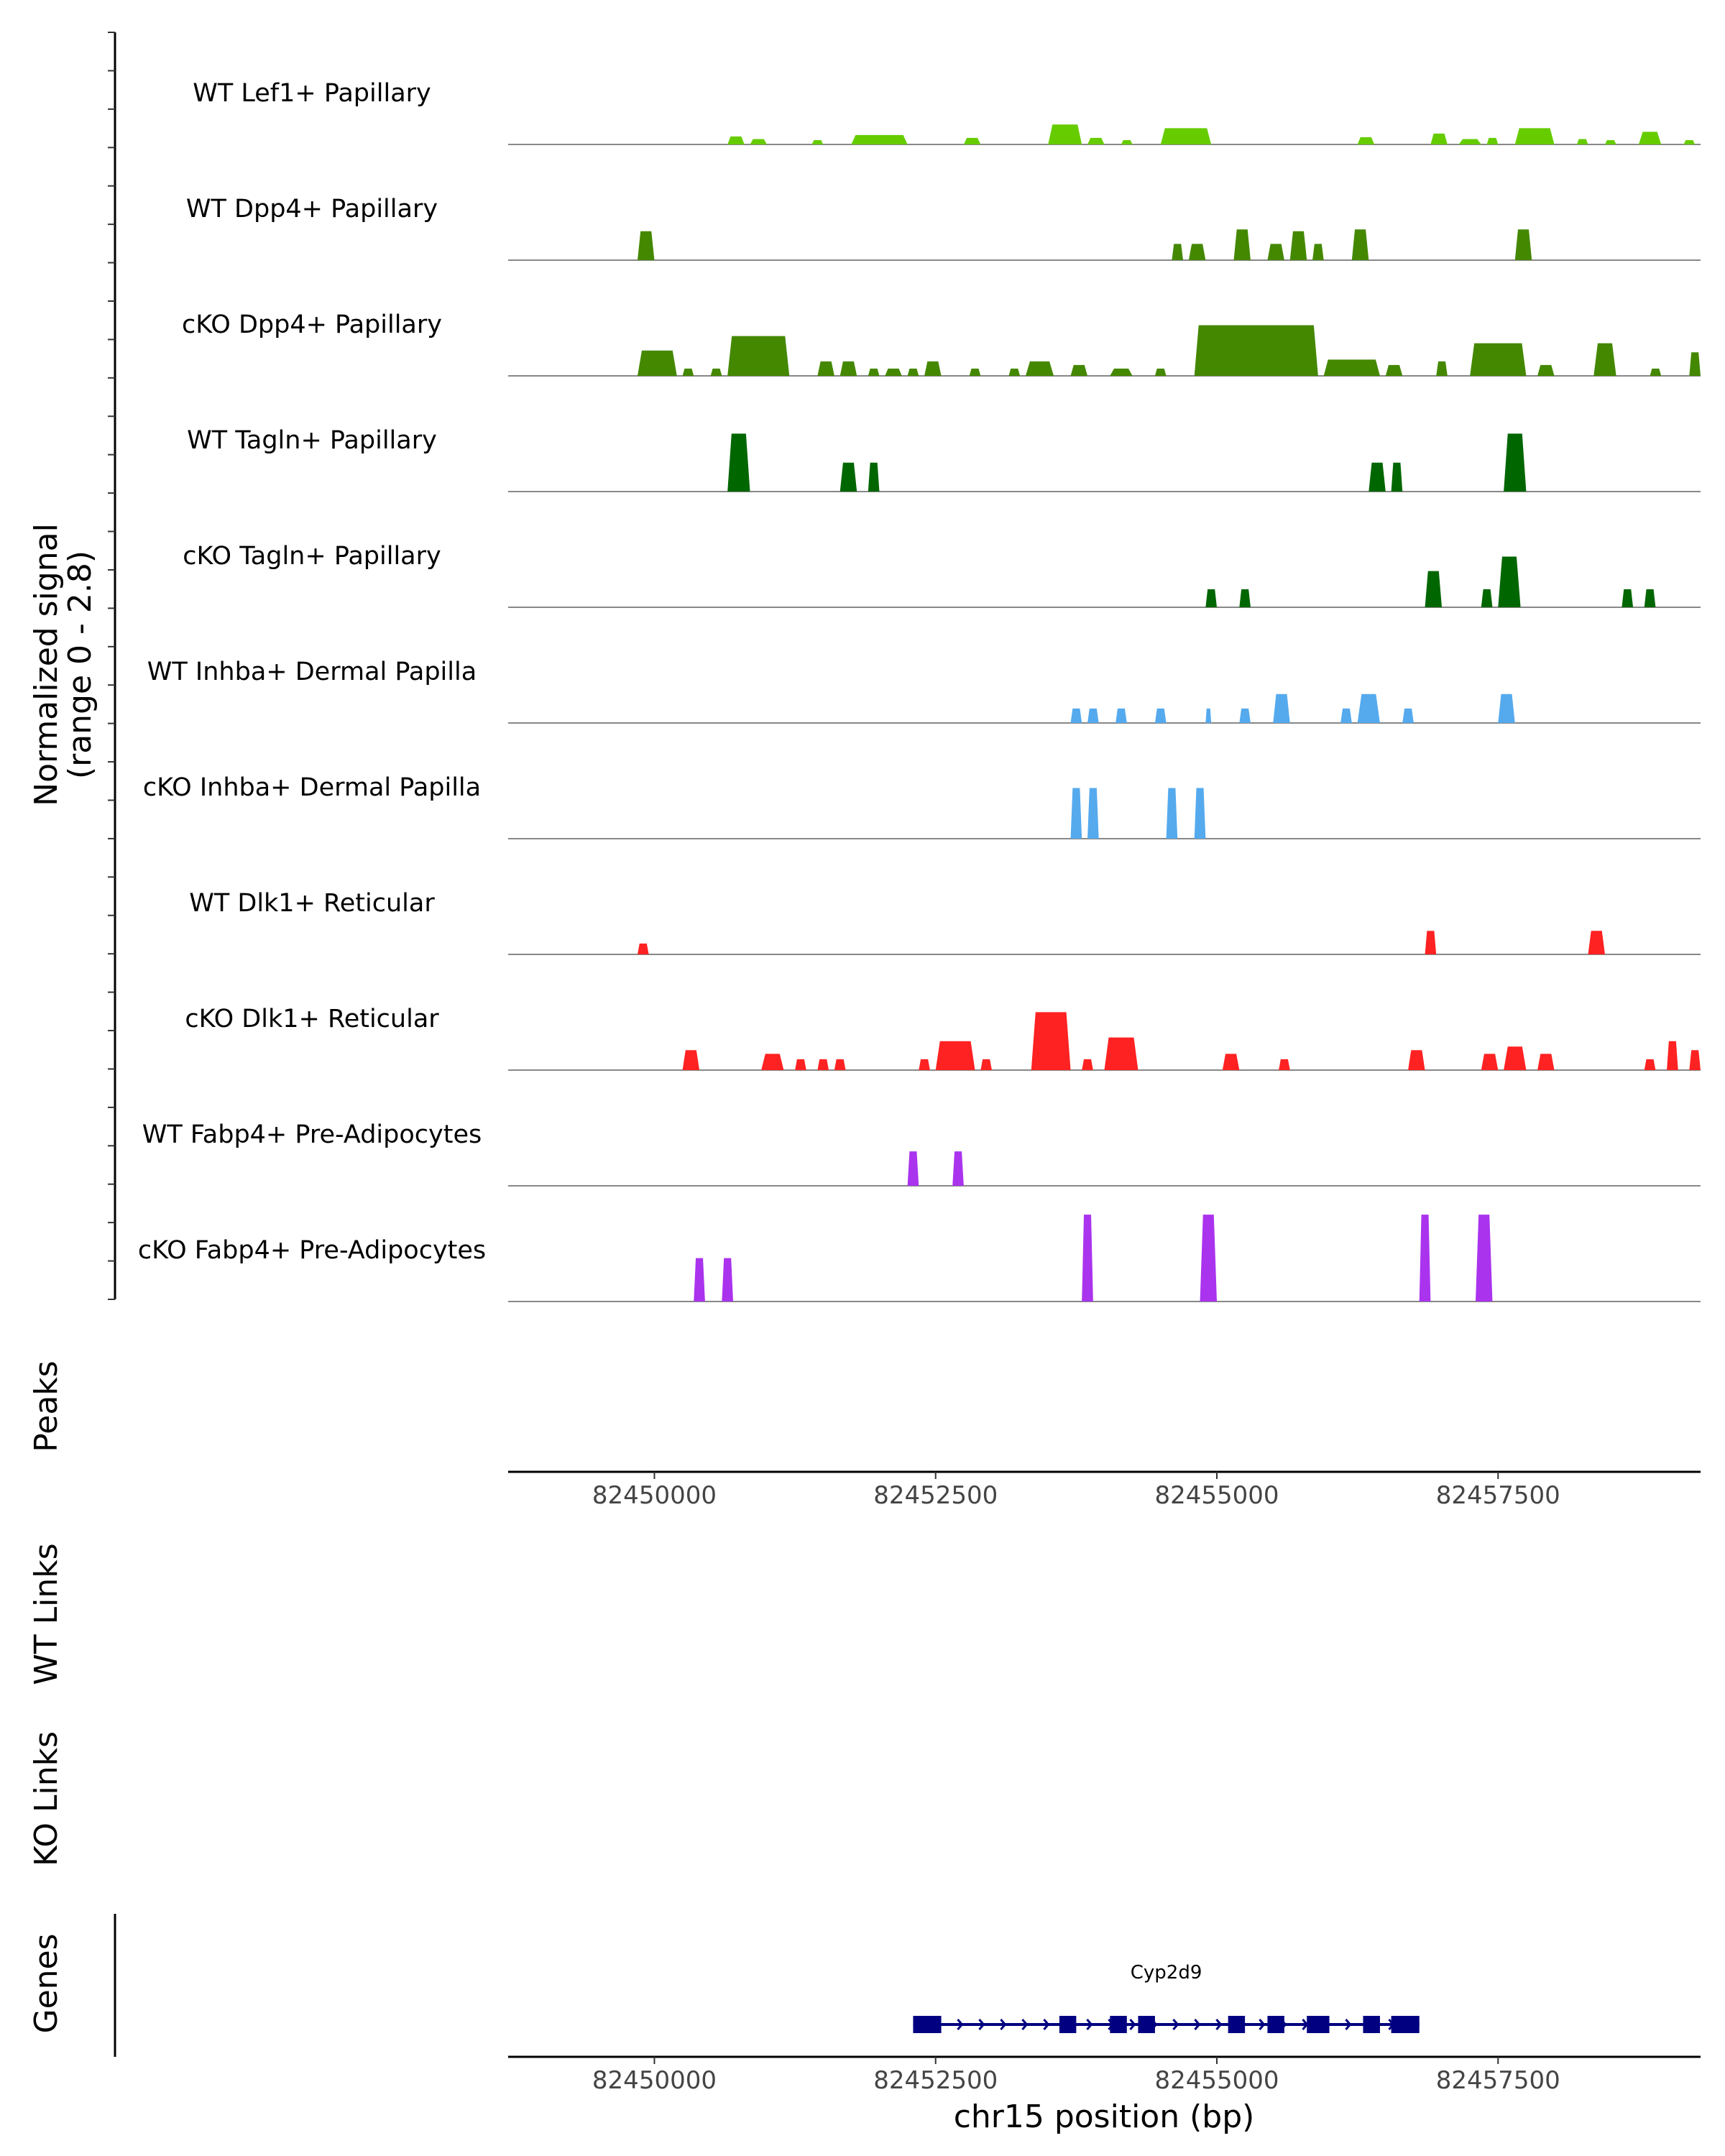  What do you see at coordinates (945, 922) in the screenshot?
I see `track-7: WT Dlk1+ Reticular` at bounding box center [945, 922].